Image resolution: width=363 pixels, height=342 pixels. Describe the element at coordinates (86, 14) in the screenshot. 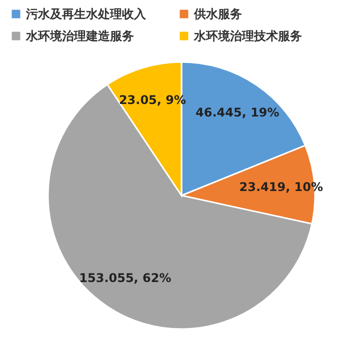

I see `legend-label: 污水及再生水处理收入` at that location.